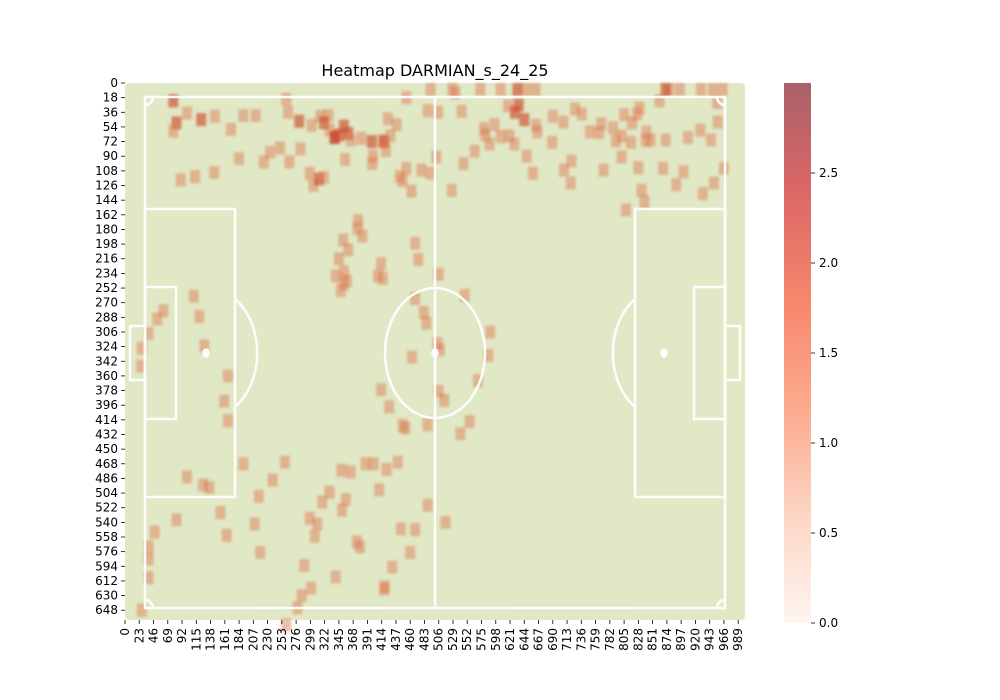 The height and width of the screenshot is (700, 1000). Describe the element at coordinates (567, 639) in the screenshot. I see `x-tick-label: 713` at that location.